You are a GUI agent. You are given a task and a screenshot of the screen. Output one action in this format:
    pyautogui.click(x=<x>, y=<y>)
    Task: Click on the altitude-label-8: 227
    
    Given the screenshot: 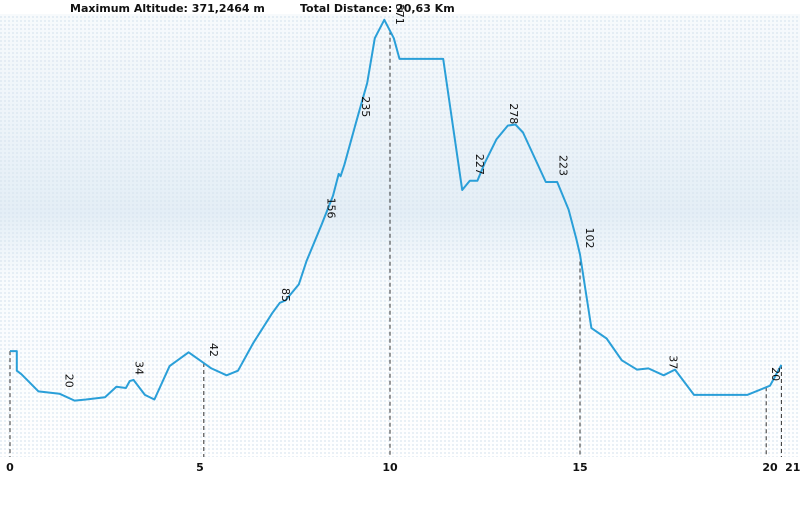 What is the action you would take?
    pyautogui.click(x=479, y=164)
    